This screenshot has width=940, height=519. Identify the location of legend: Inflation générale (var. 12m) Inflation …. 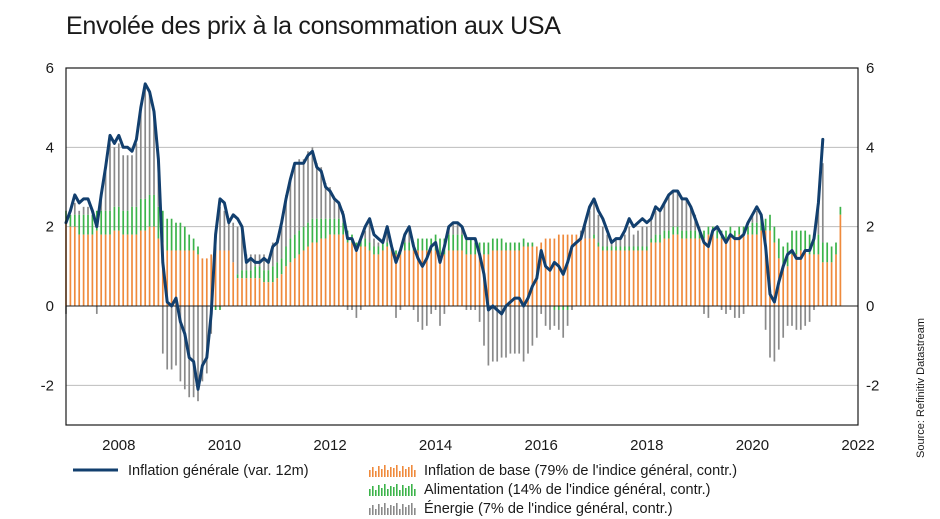
(405, 490).